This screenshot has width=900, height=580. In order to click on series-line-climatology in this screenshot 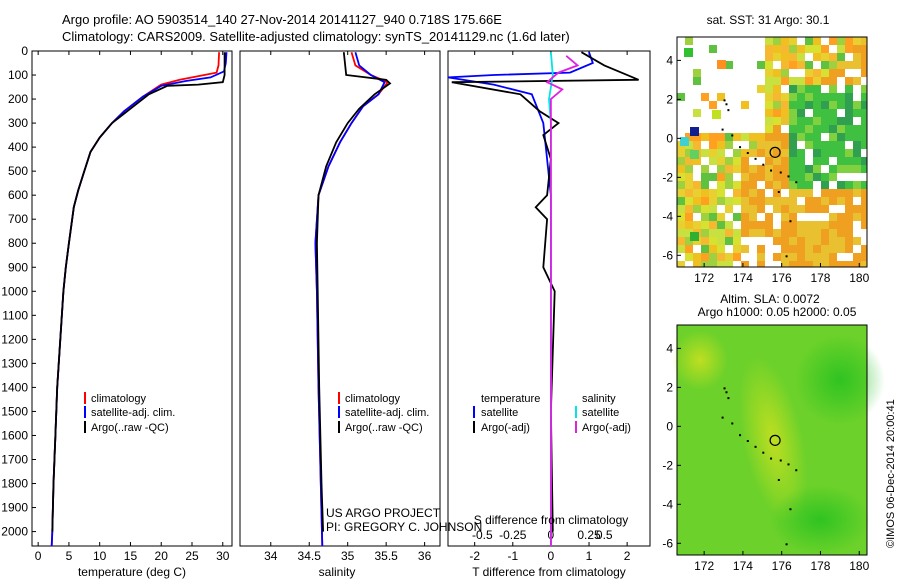, I will do `click(352, 299)`.